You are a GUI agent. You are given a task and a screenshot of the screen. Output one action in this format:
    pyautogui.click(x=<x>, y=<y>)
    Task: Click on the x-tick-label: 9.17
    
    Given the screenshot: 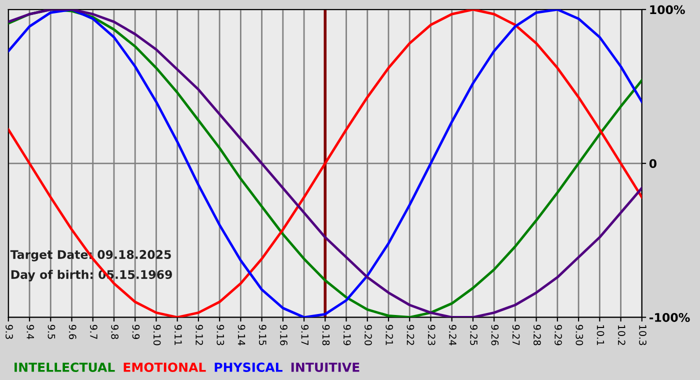 What is the action you would take?
    pyautogui.click(x=305, y=335)
    